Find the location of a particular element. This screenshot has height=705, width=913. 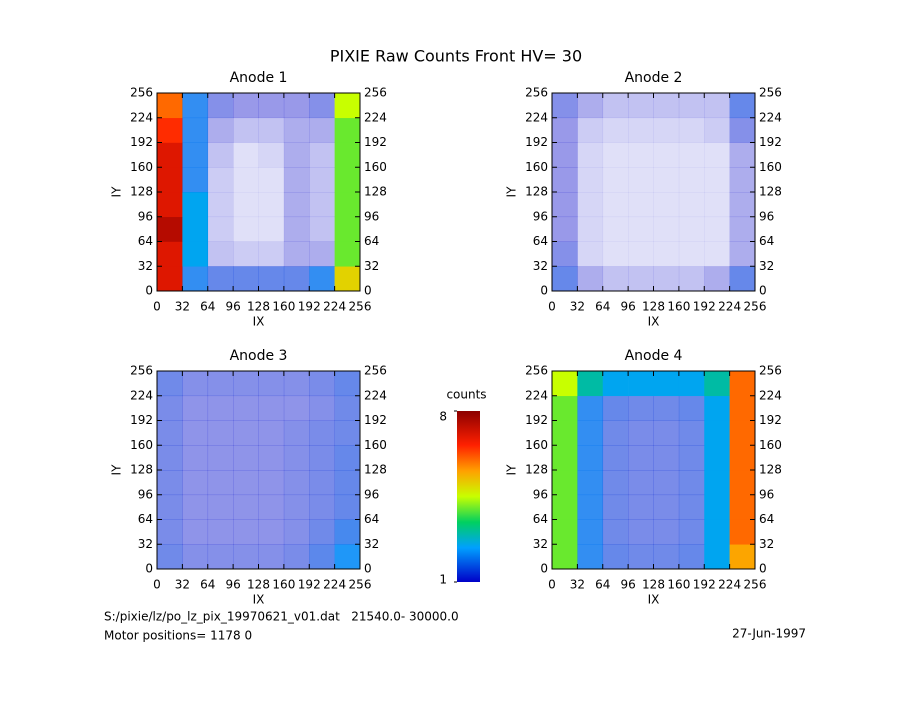

figure-title: PIXIE Raw Counts Front HV= 30 is located at coordinates (456, 56).